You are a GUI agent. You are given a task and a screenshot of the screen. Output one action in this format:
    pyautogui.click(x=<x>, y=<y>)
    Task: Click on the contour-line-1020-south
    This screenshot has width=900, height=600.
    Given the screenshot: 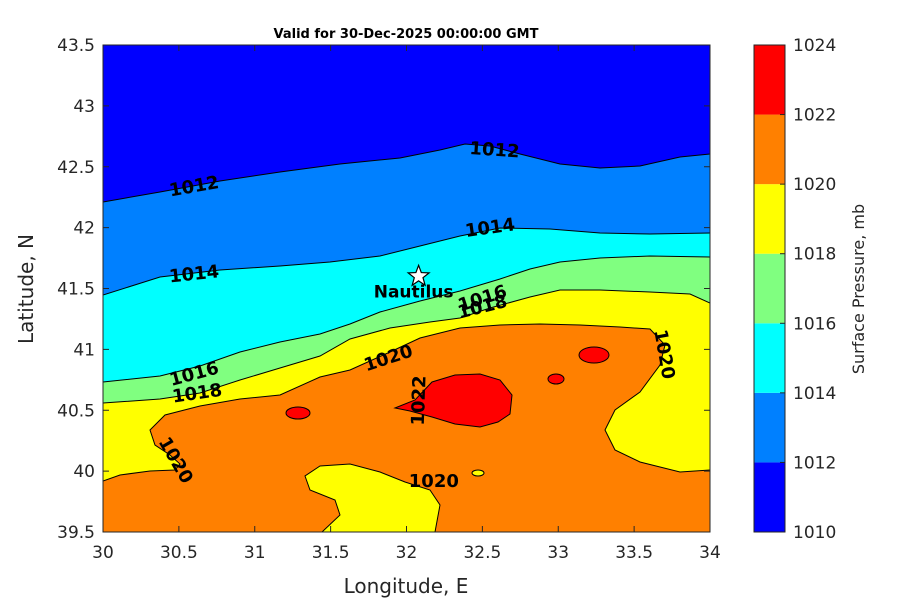 What is the action you would take?
    pyautogui.click(x=372, y=497)
    